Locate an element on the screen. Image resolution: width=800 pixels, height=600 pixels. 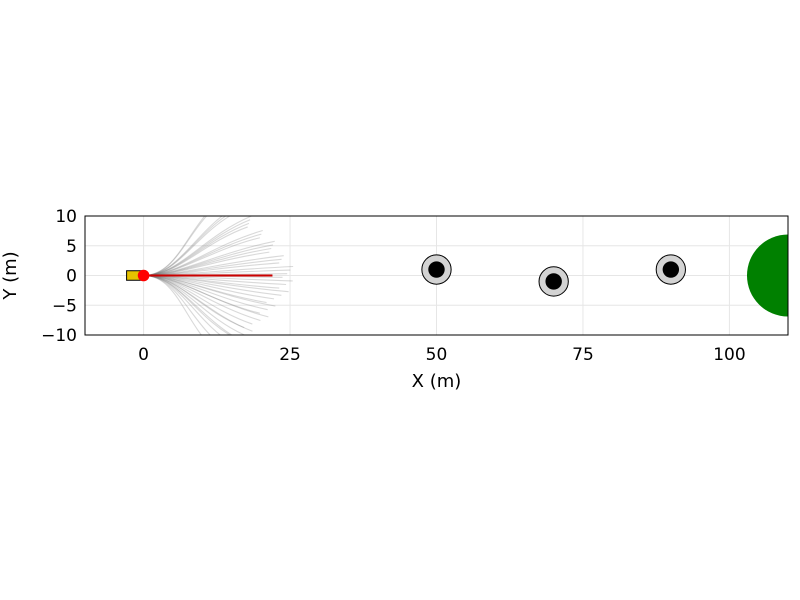
y-tick-label: 5 is located at coordinates (71, 247).